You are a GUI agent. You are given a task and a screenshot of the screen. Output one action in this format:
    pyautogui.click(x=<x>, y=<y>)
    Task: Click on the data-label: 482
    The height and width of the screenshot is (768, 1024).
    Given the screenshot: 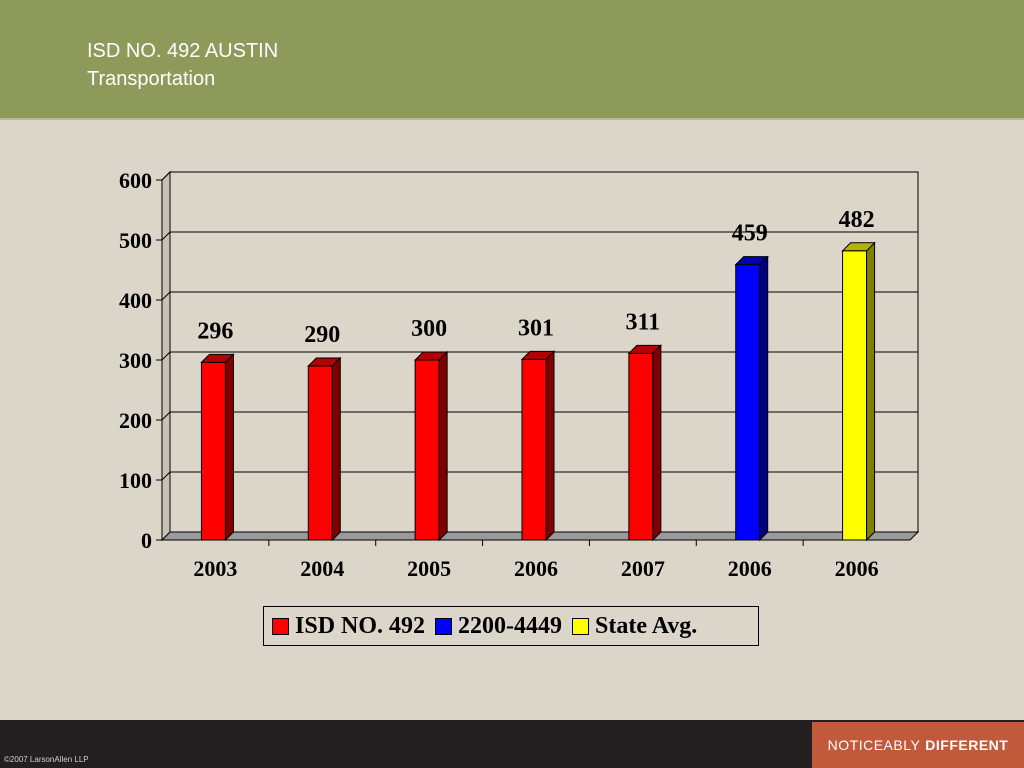 What is the action you would take?
    pyautogui.click(x=857, y=220)
    